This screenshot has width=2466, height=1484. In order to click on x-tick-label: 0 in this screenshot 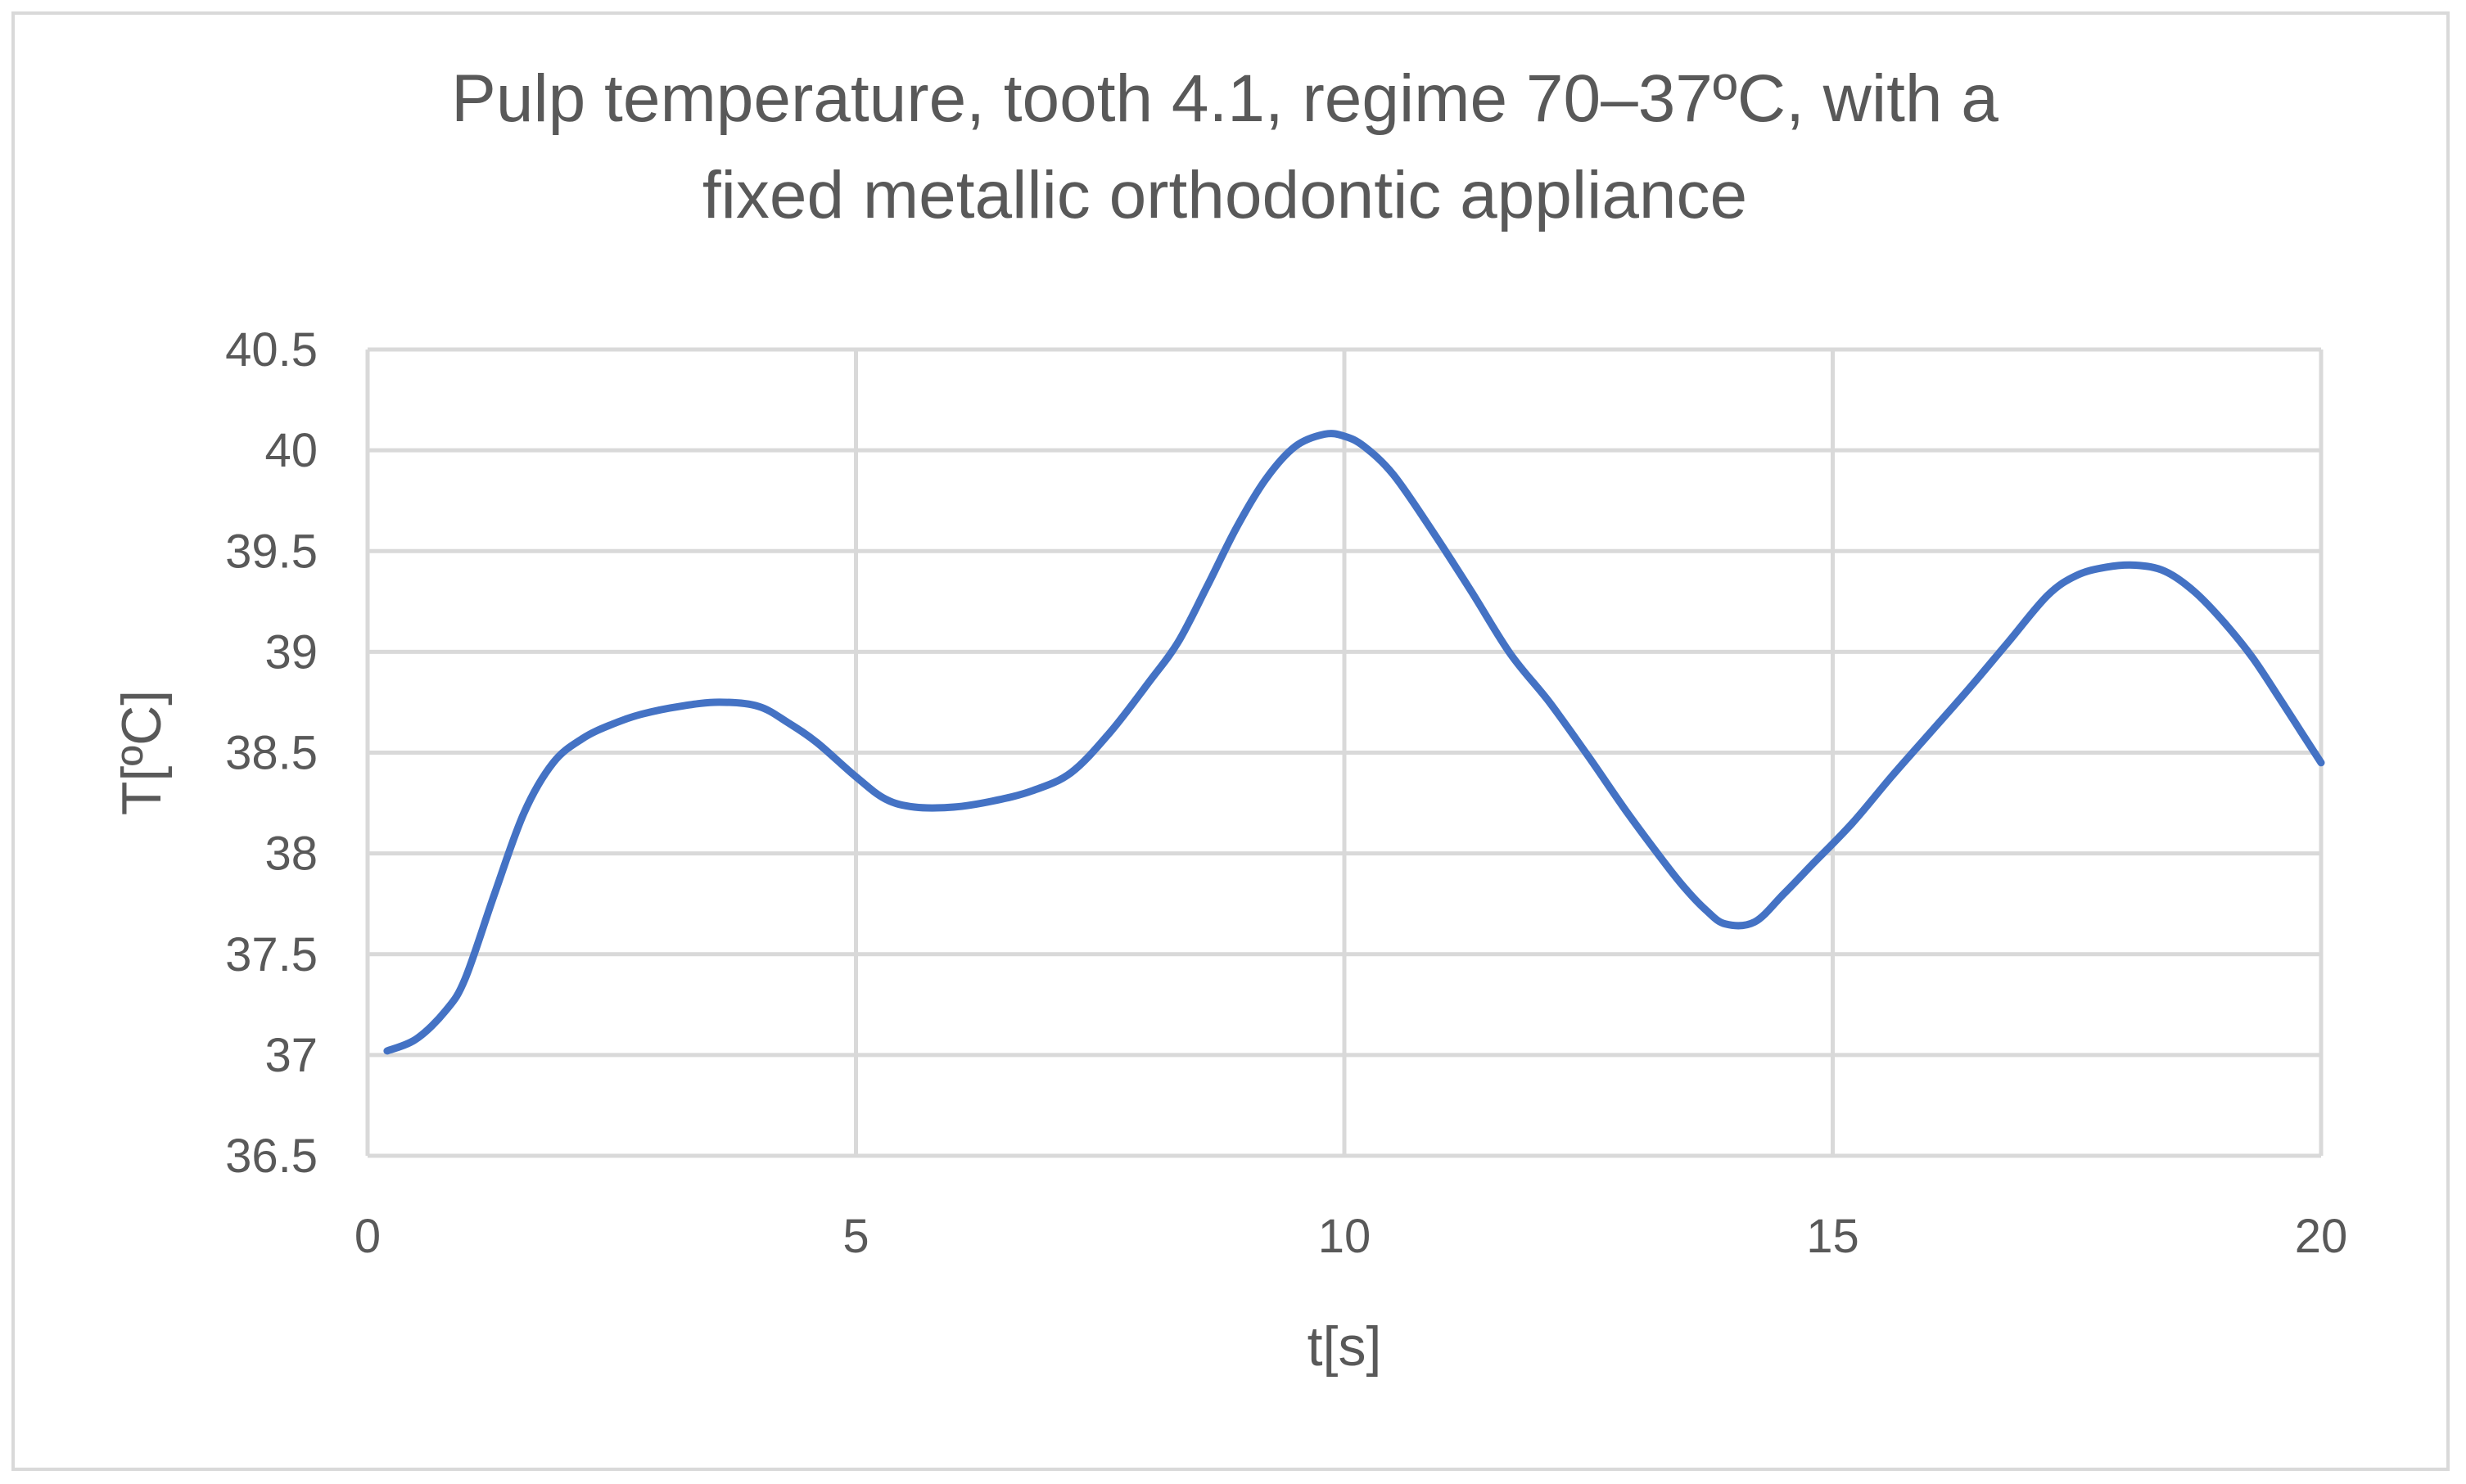, I will do `click(368, 1236)`.